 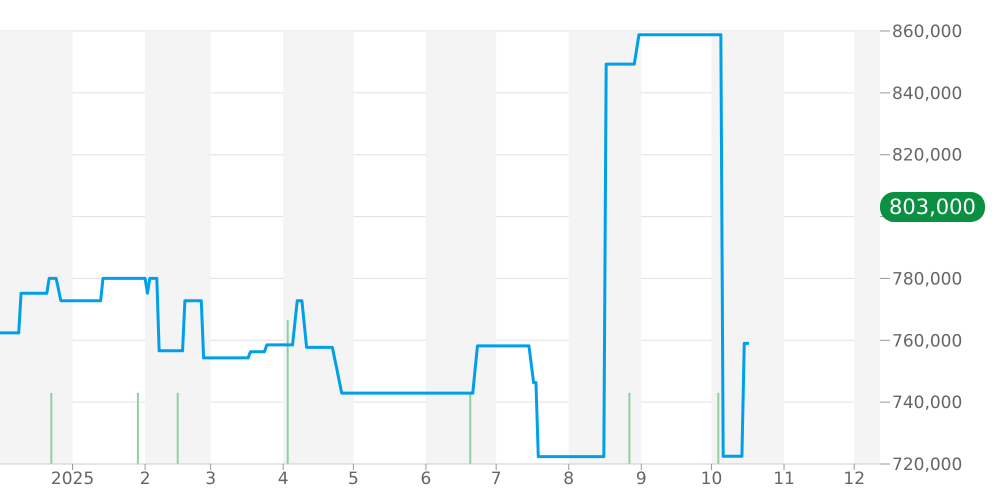 What do you see at coordinates (568, 479) in the screenshot?
I see `x-tick-label: 8` at bounding box center [568, 479].